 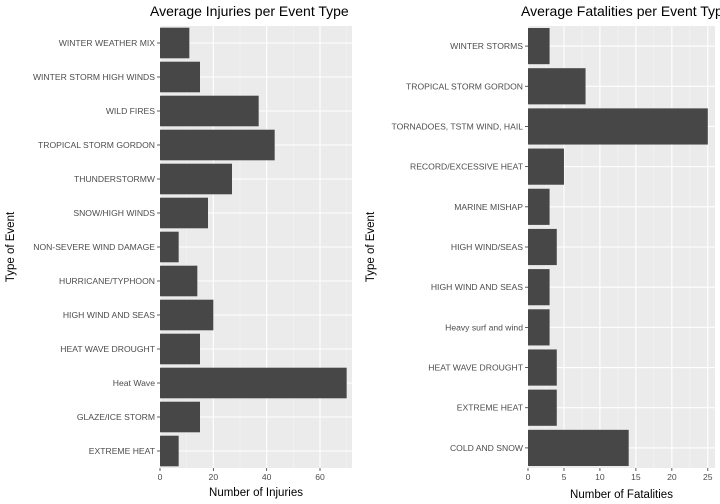 I want to click on category-label: TORNADOES, TSTM WIND, HAIL, so click(x=458, y=126).